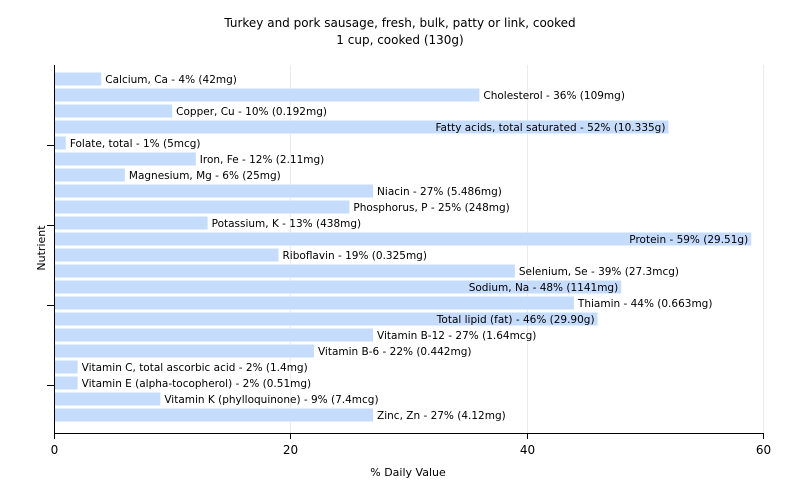  I want to click on bar-label: Calcium, Ca - 4% (42mg), so click(171, 80).